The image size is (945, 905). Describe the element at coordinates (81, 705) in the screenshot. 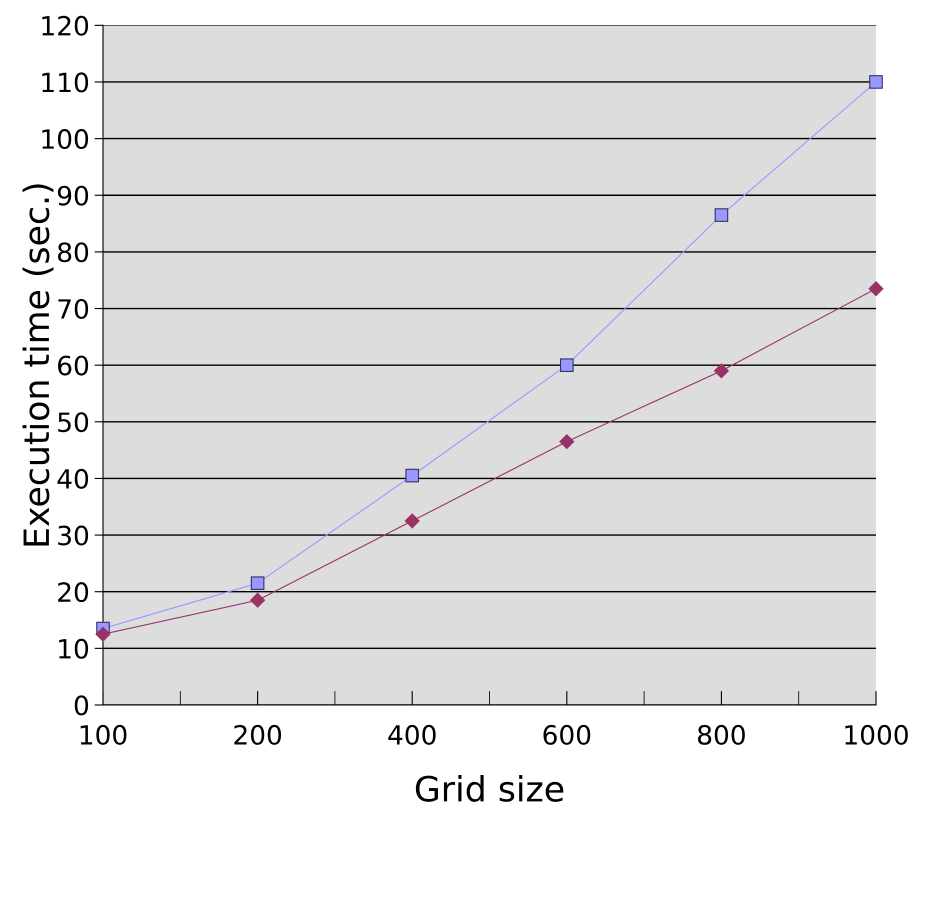

I see `y-tick-label: 0` at that location.